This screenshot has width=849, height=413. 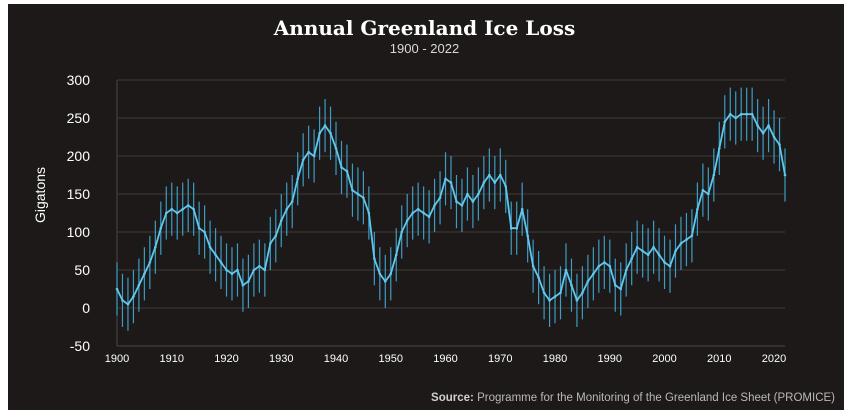 I want to click on x-tick-label: 1960, so click(x=445, y=359).